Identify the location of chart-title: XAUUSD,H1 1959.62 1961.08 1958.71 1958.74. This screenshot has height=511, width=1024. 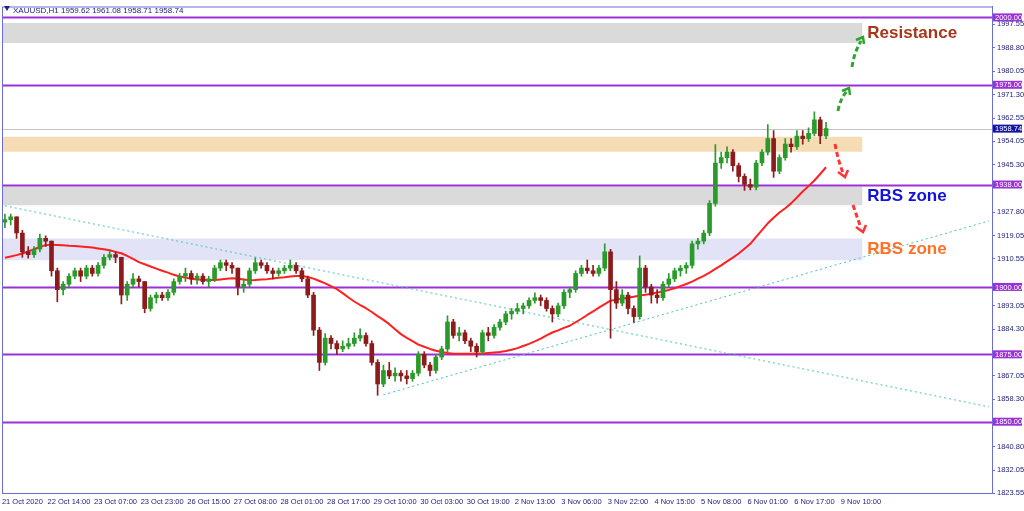
(98, 11).